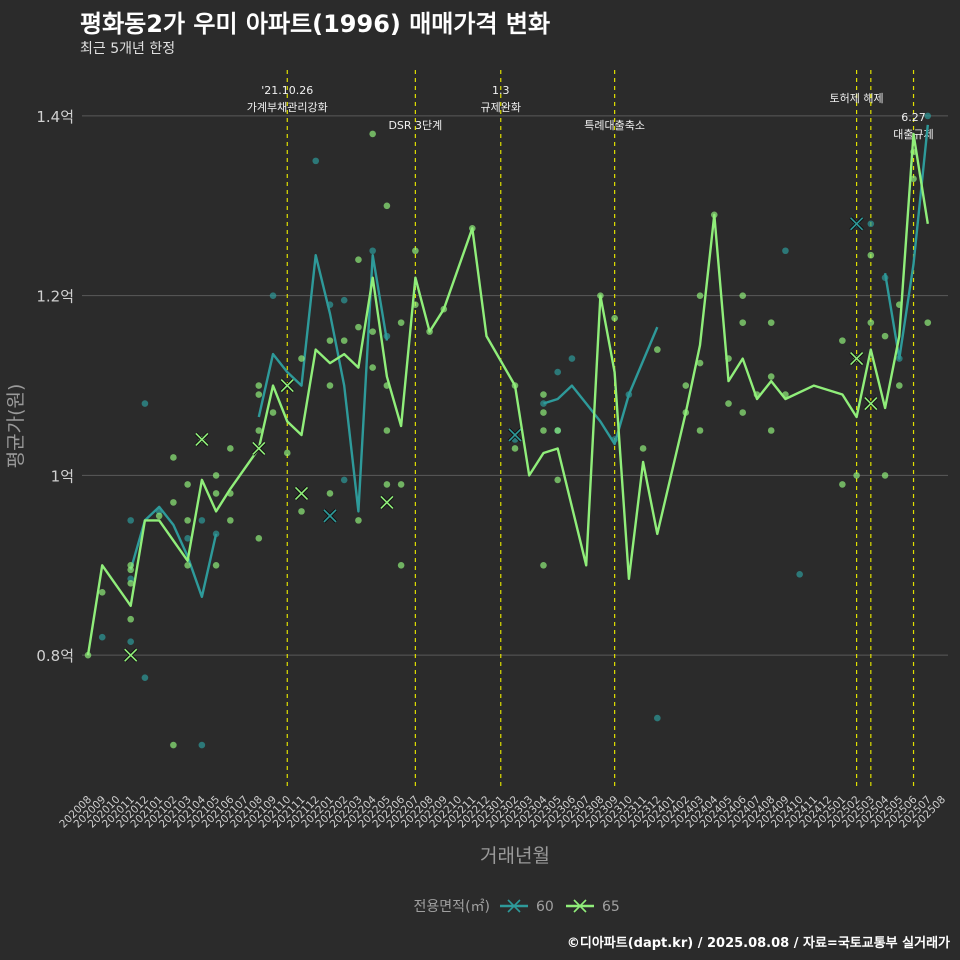 The width and height of the screenshot is (960, 960). Describe the element at coordinates (287, 107) in the screenshot. I see `event-label: 가계부채관리강화` at that location.